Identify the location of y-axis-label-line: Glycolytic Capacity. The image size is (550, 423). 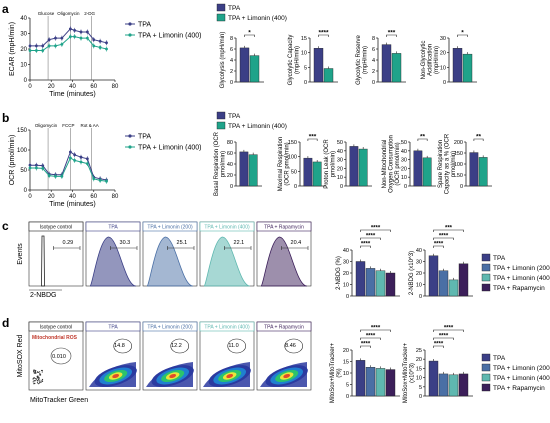
(291, 60).